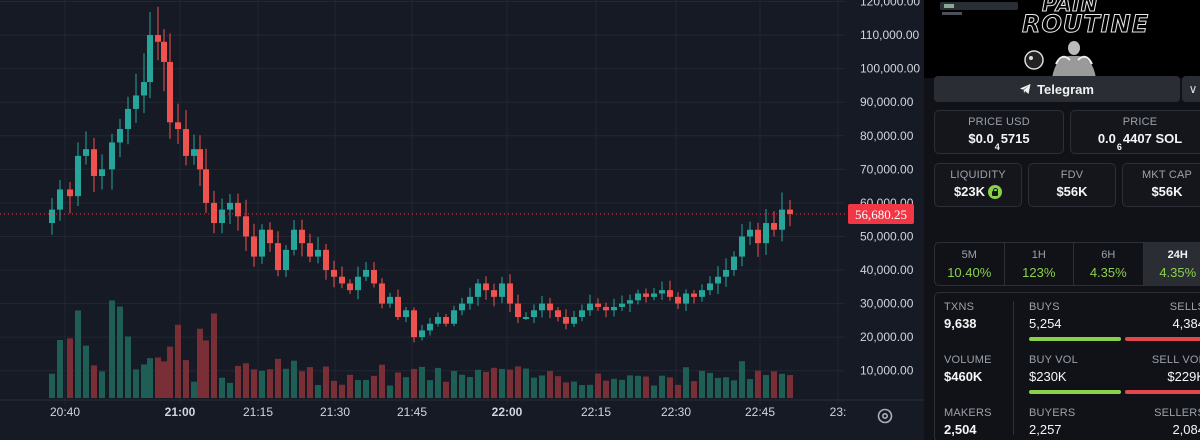  What do you see at coordinates (676, 412) in the screenshot?
I see `x-tick-label: 22:30` at bounding box center [676, 412].